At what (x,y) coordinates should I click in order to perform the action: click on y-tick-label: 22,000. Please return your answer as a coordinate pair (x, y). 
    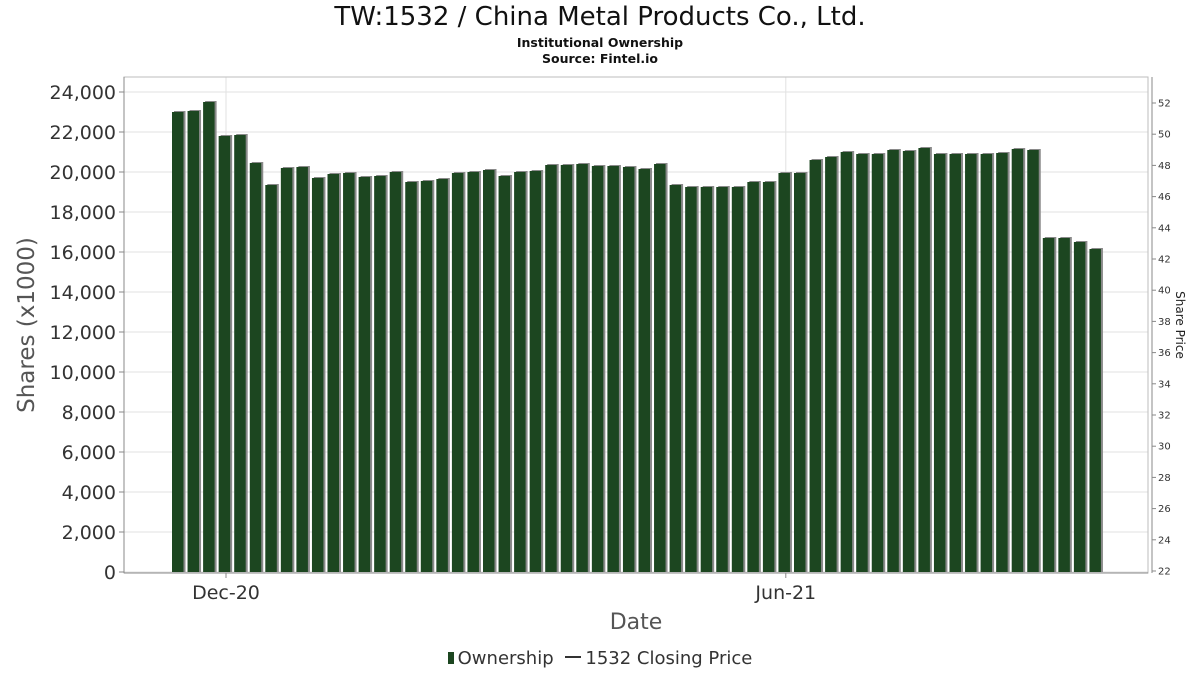
    Looking at the image, I should click on (83, 133).